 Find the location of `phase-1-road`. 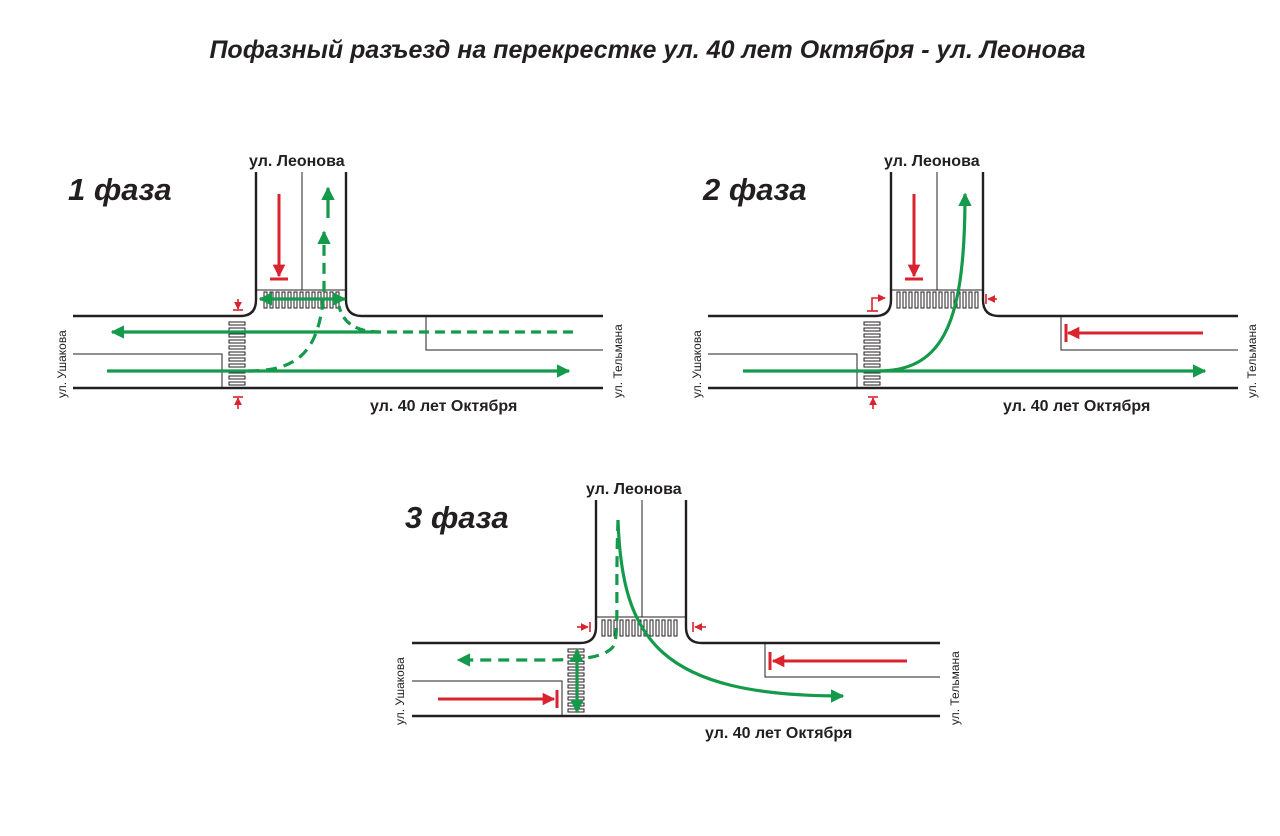

phase-1-road is located at coordinates (338, 281).